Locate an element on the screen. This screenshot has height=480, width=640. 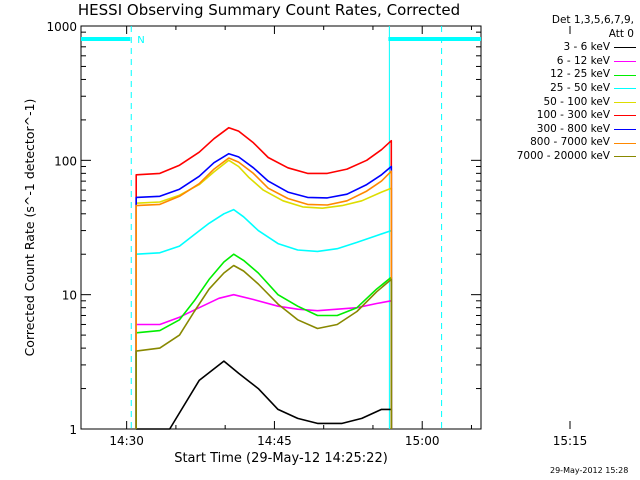
legend-entry: 25 - 50 keV is located at coordinates (557, 89).